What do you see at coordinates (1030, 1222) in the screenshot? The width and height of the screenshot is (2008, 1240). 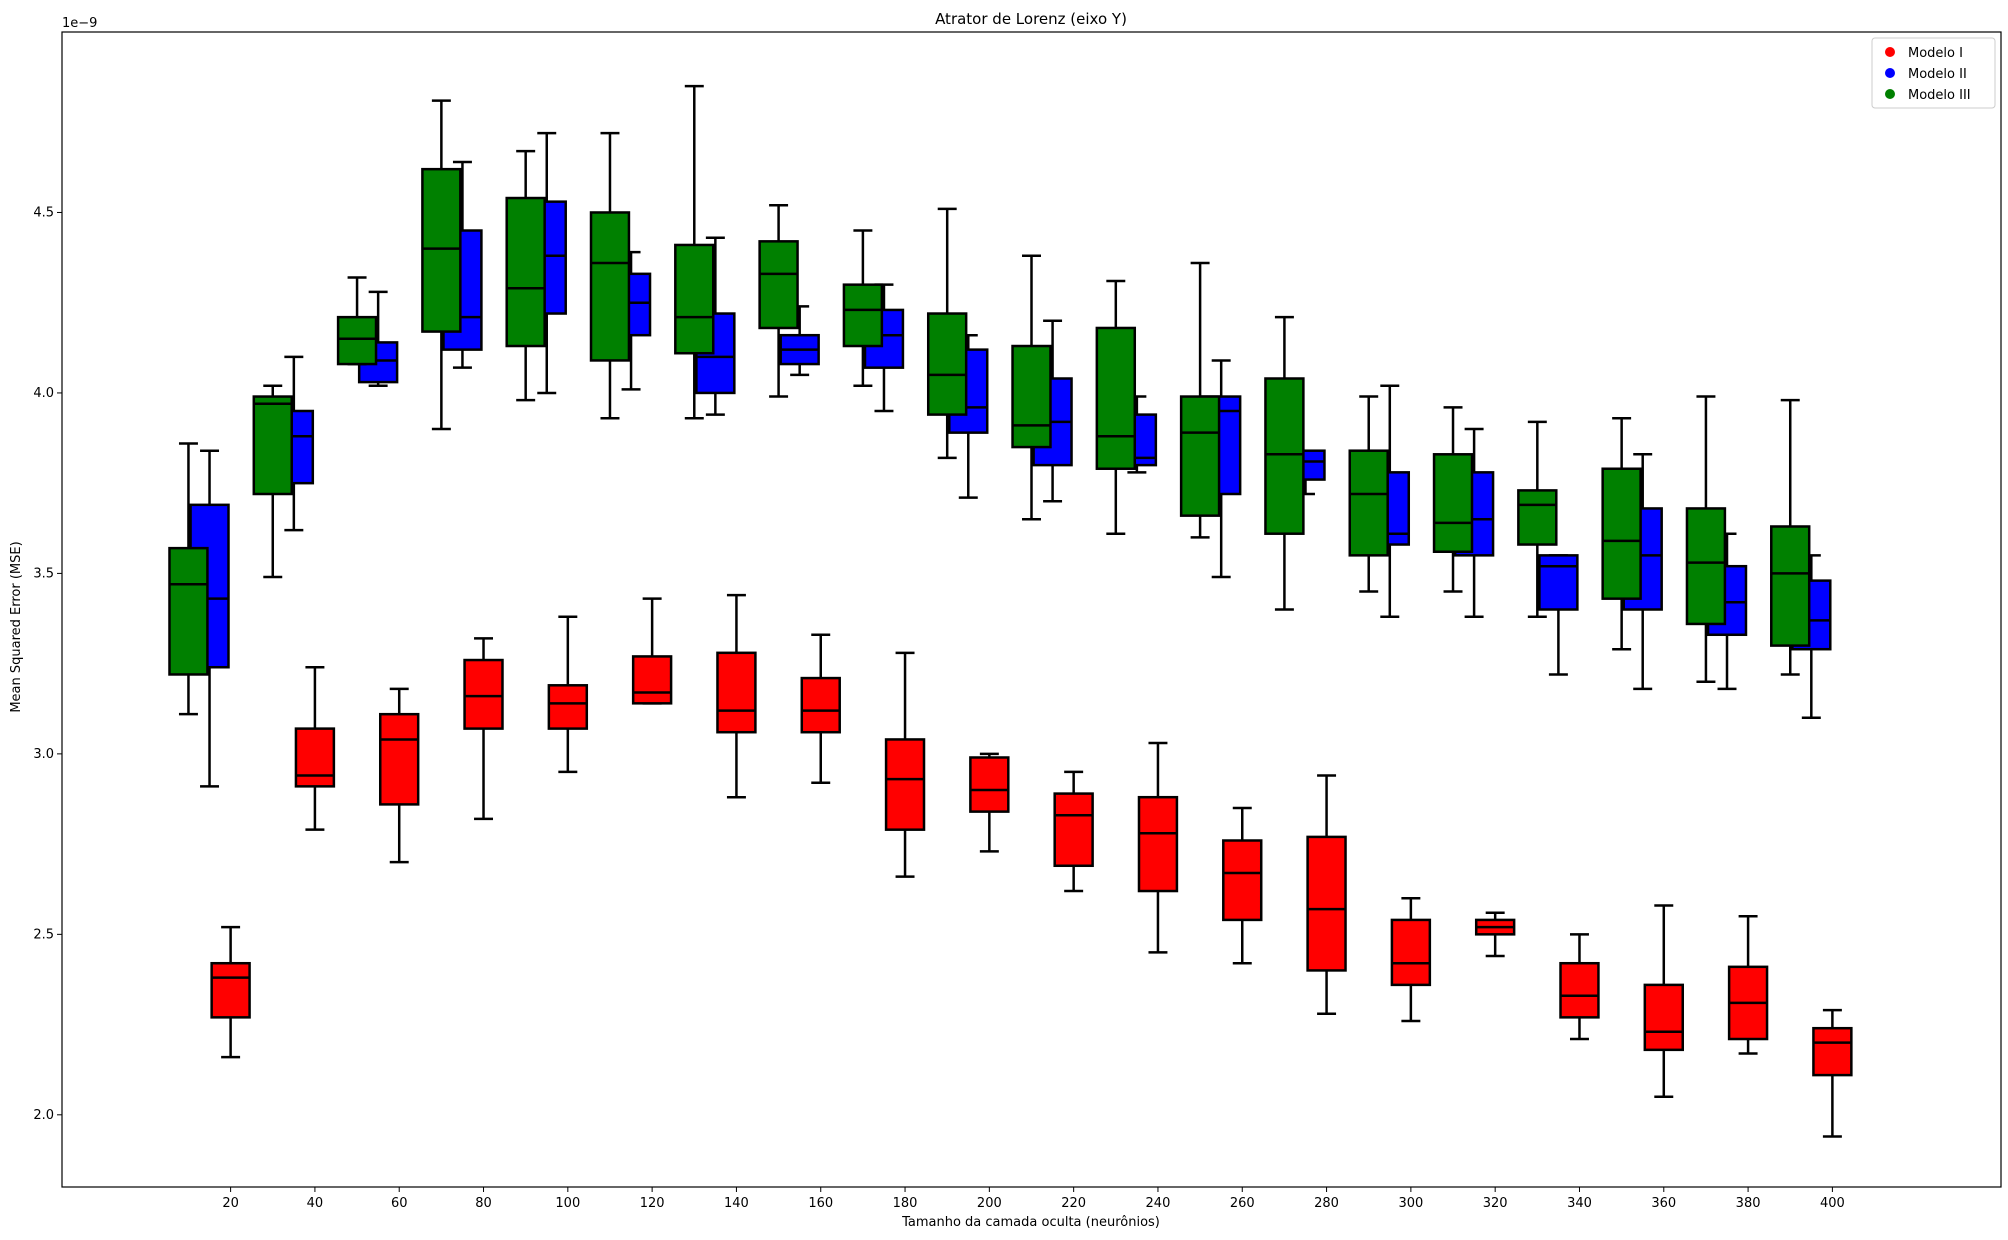 I see `x-axis-label: Tamanho da camada oculta (neurônios)` at bounding box center [1030, 1222].